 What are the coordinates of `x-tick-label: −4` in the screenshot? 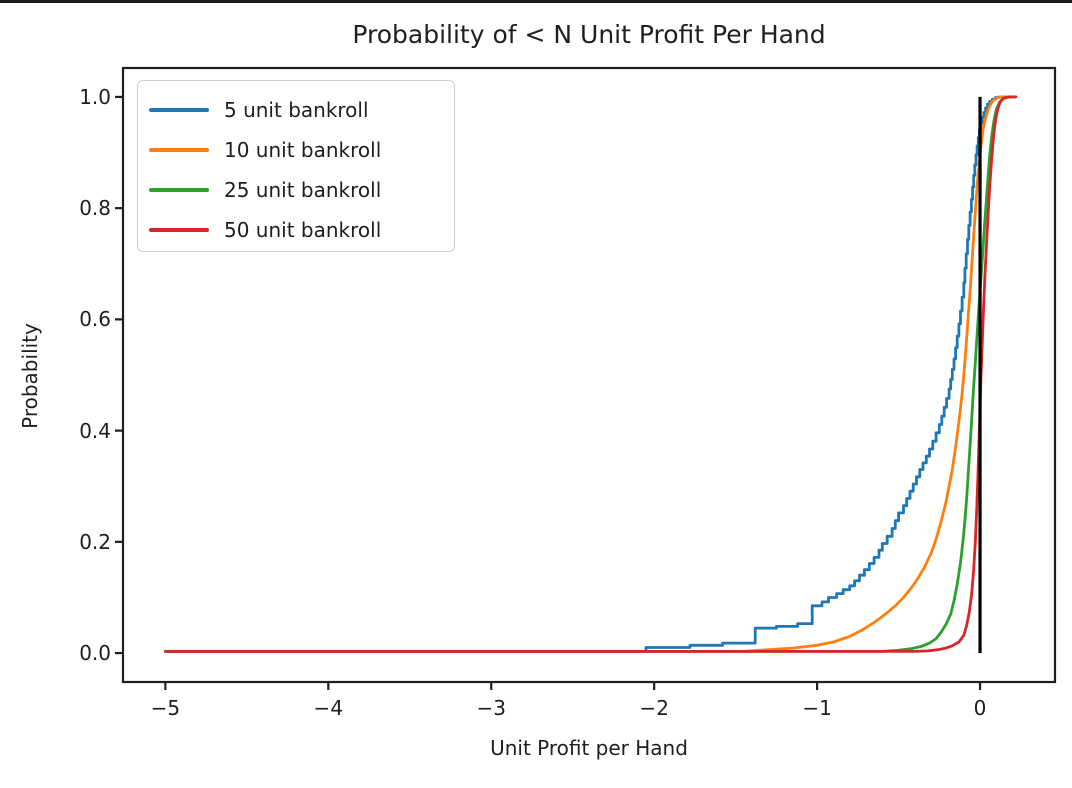 It's located at (328, 708).